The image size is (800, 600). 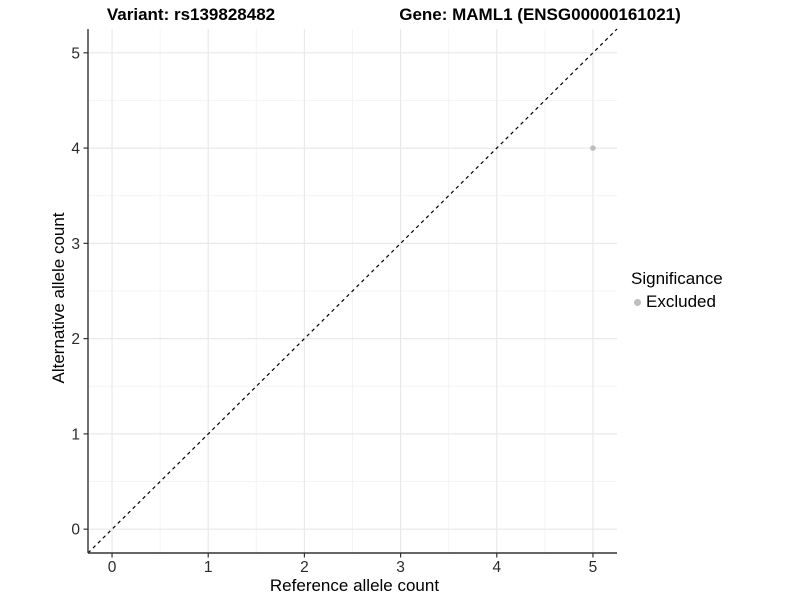 I want to click on x-axis-title: Reference allele count, so click(x=354, y=585).